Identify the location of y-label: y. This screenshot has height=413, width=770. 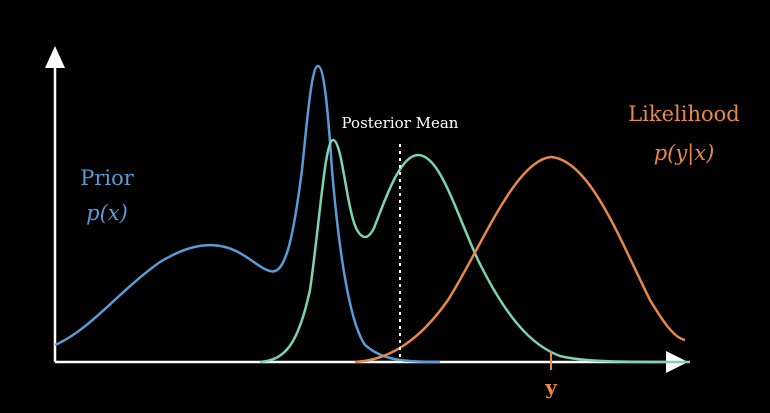
(551, 387).